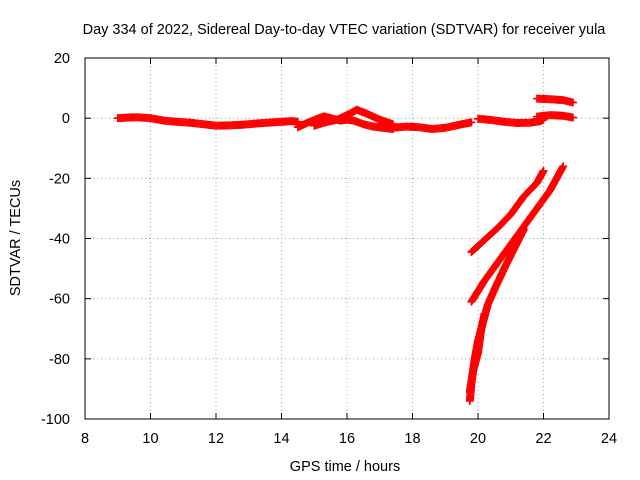  What do you see at coordinates (85, 439) in the screenshot?
I see `x-tick-label: 8` at bounding box center [85, 439].